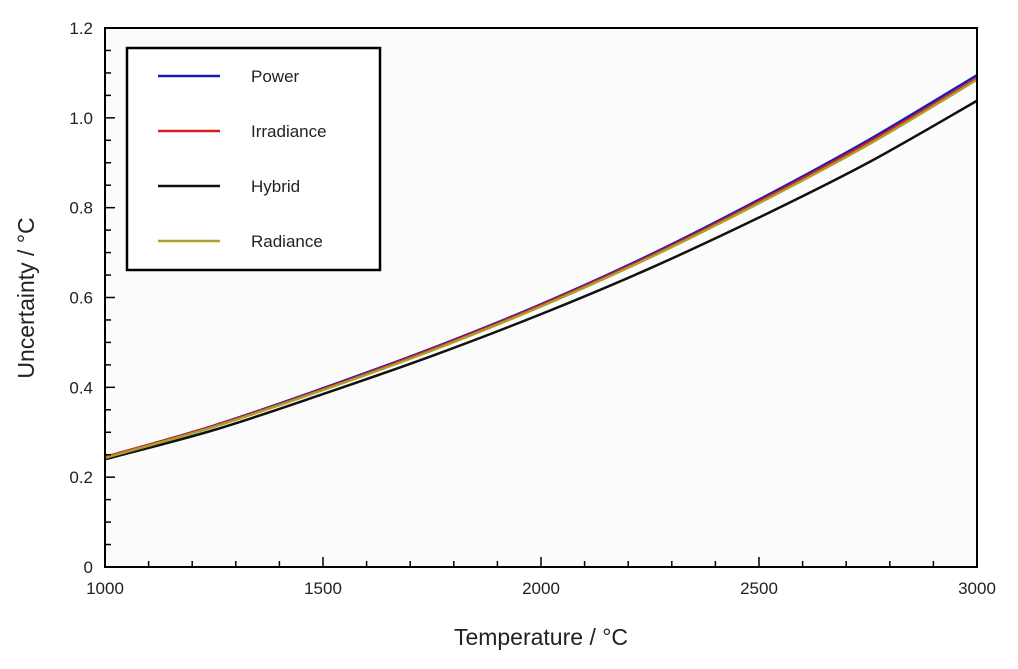 The height and width of the screenshot is (669, 1018). What do you see at coordinates (289, 131) in the screenshot?
I see `legend-label: Irradiance` at bounding box center [289, 131].